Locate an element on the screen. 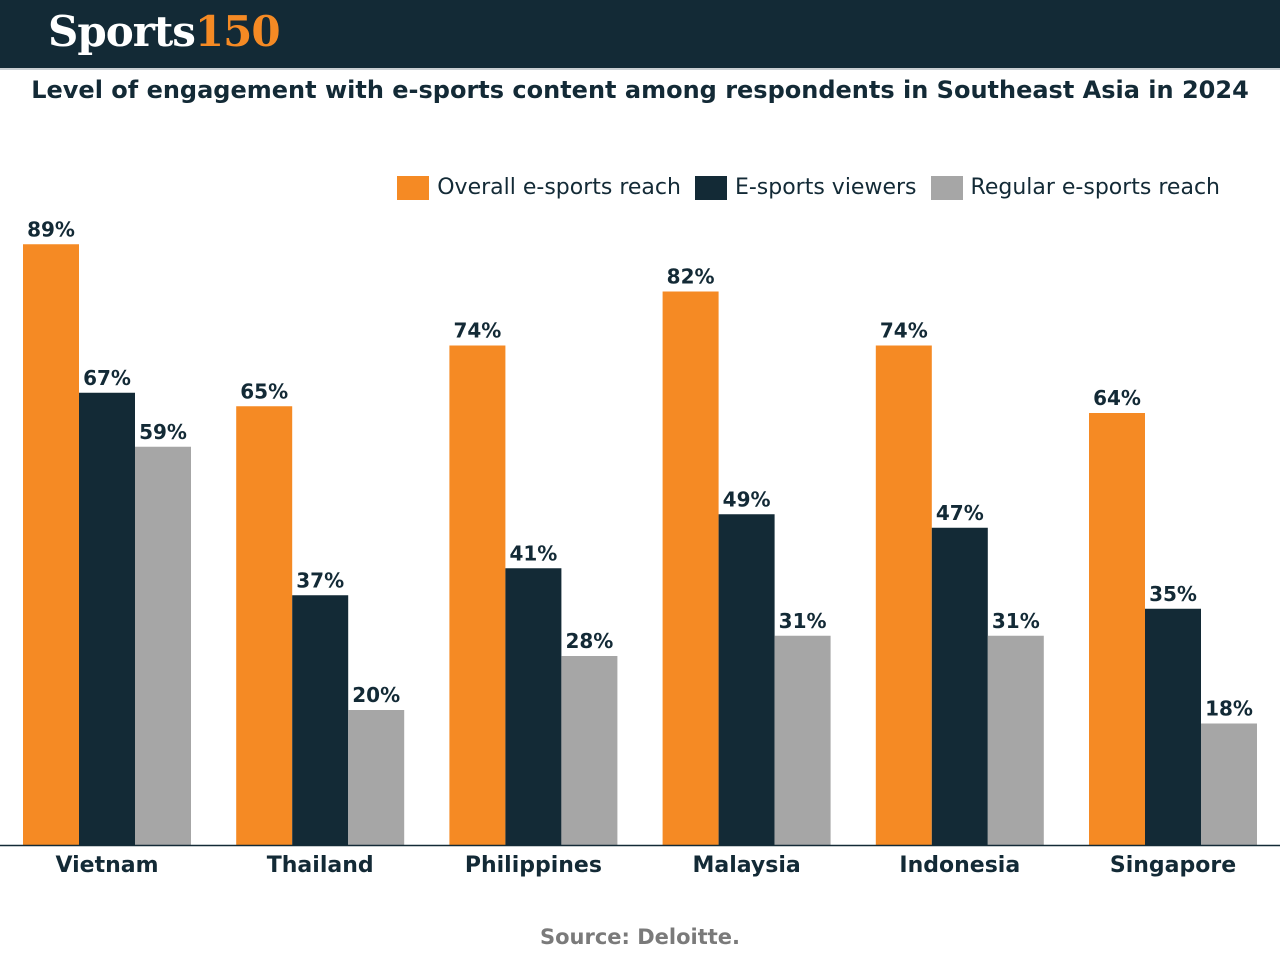 The image size is (1280, 960). data-label: 28% is located at coordinates (589, 641).